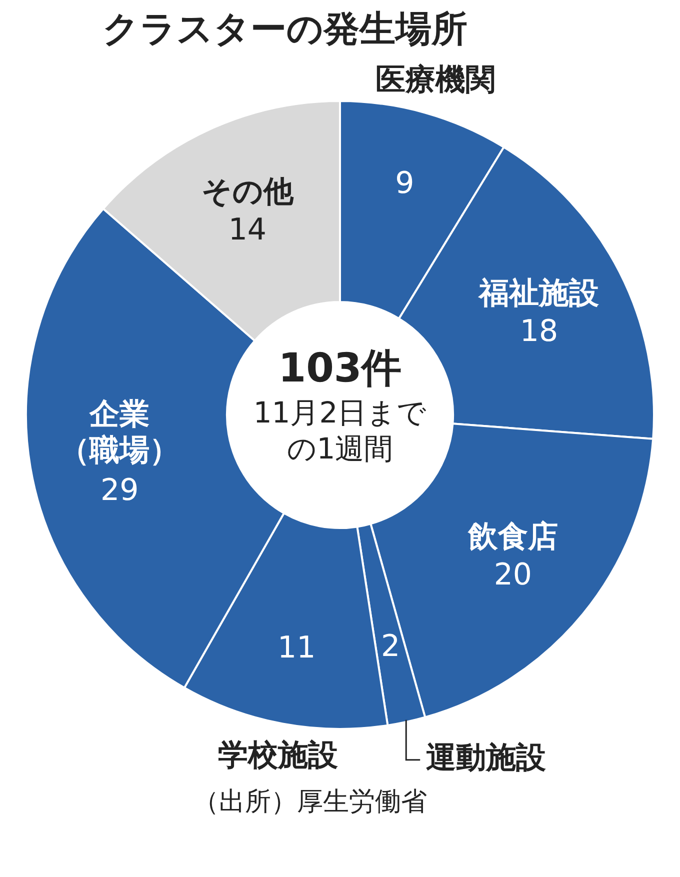  I want to click on slice-label: 飲食店, so click(512, 536).